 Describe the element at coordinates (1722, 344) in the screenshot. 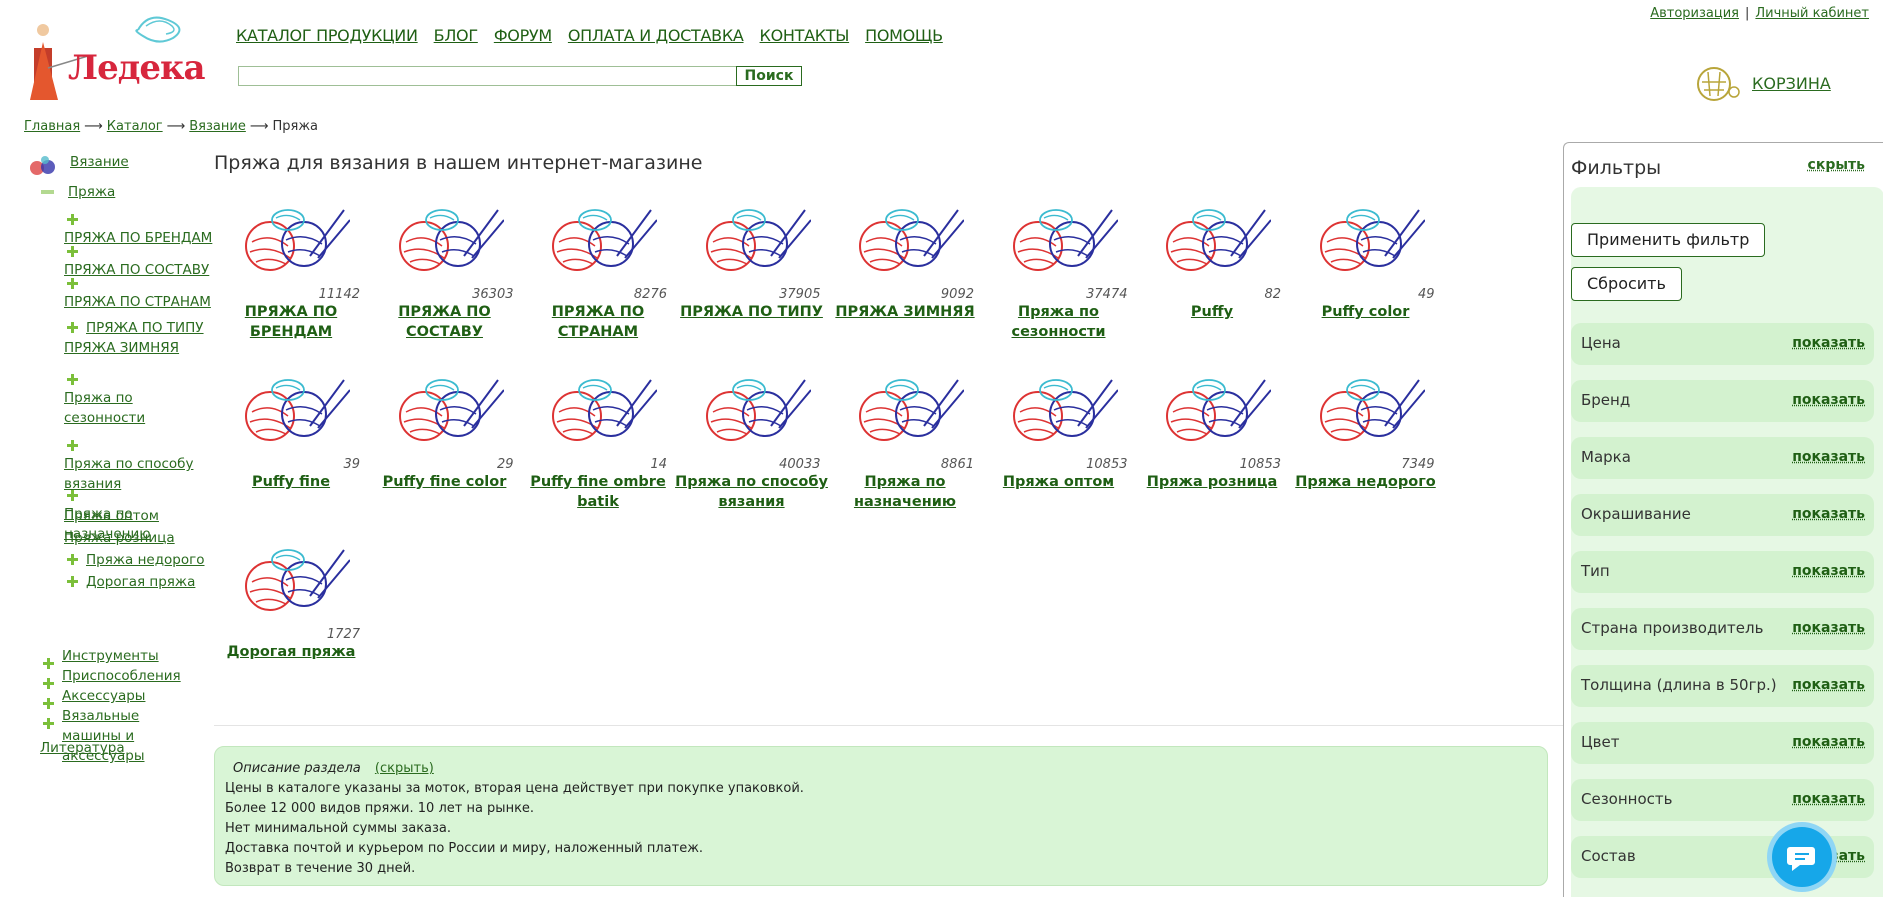

I see `filter-row: Цена показать` at that location.